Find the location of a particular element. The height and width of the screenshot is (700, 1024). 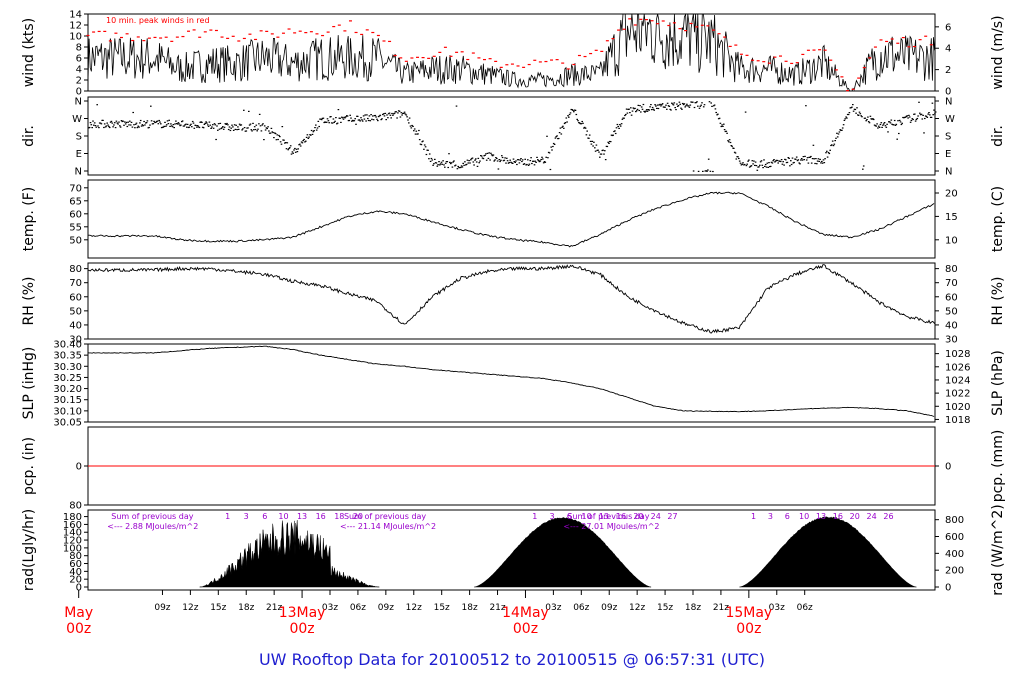

rad-hour-label: 6 is located at coordinates (264, 516).